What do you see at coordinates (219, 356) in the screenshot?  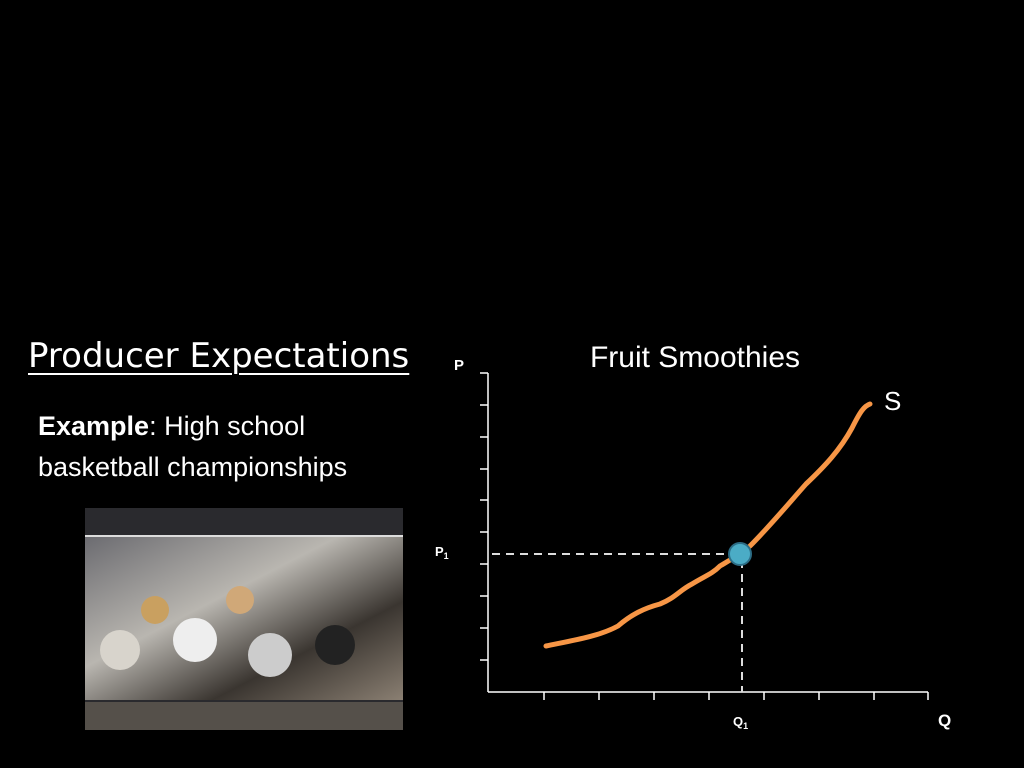 I see `slide-title: Producer Expectations` at bounding box center [219, 356].